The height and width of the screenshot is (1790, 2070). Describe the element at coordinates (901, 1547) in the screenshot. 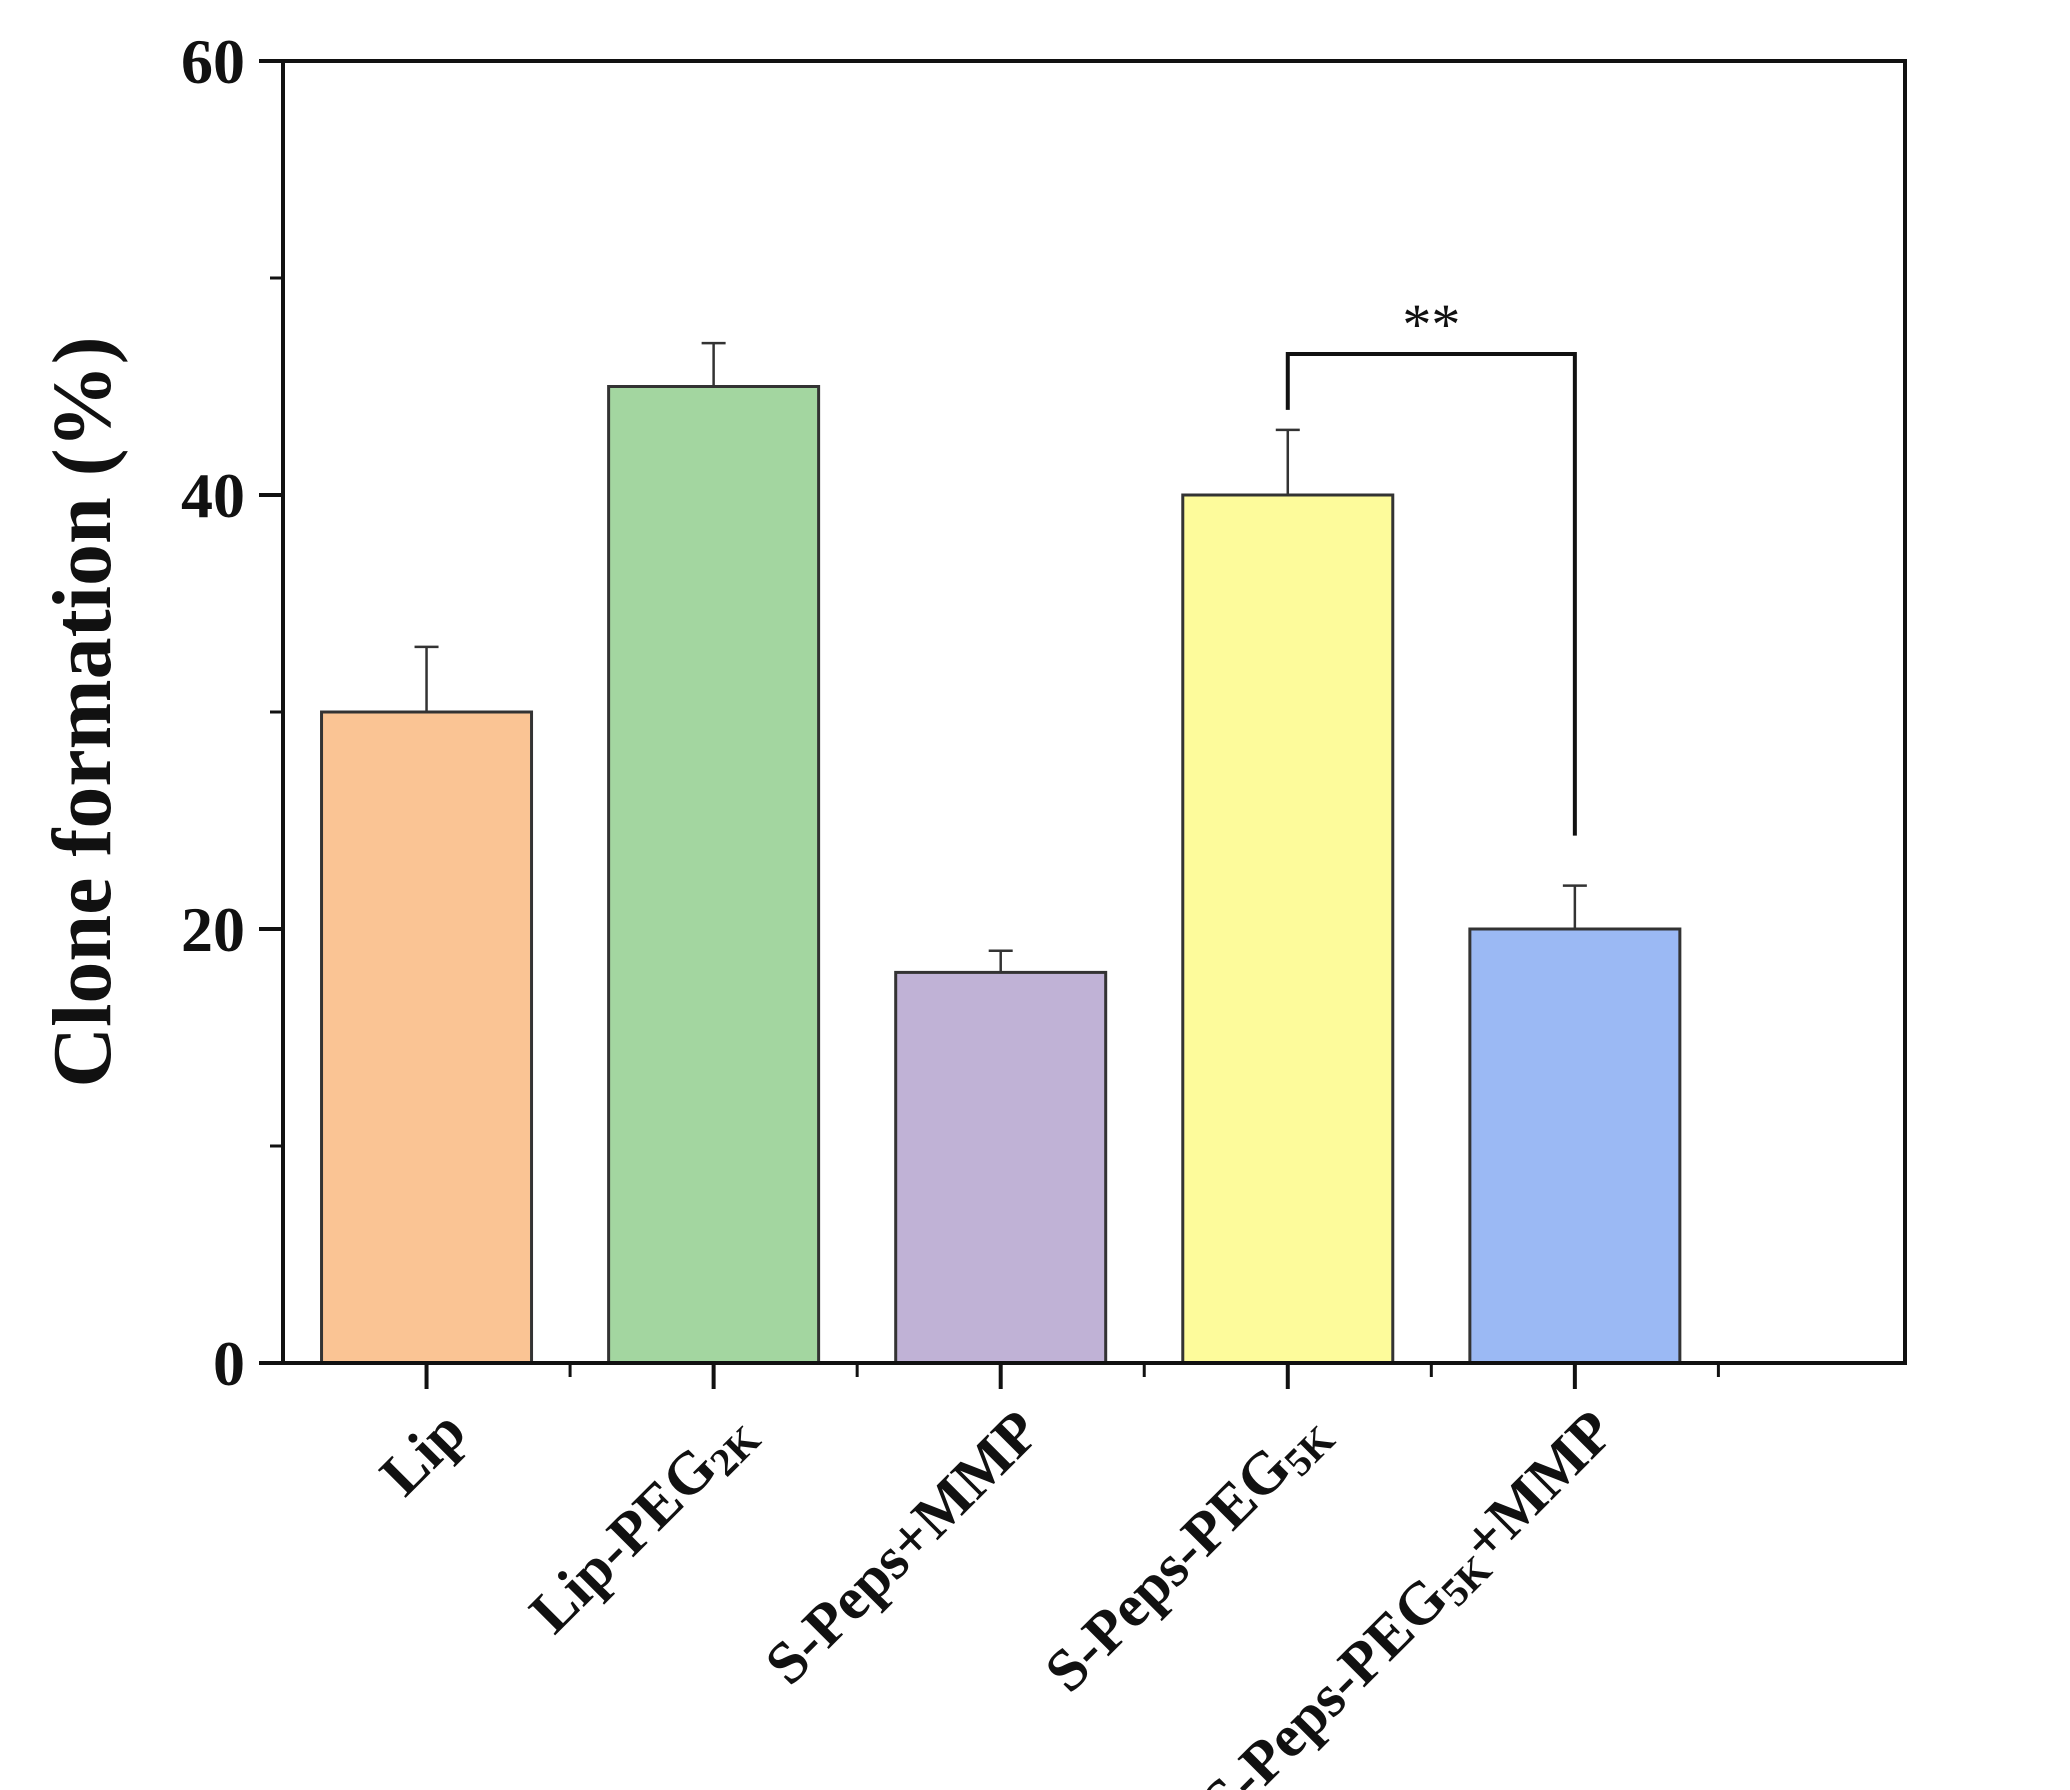

I see `x-tick-label: S-Peps+MMP` at that location.